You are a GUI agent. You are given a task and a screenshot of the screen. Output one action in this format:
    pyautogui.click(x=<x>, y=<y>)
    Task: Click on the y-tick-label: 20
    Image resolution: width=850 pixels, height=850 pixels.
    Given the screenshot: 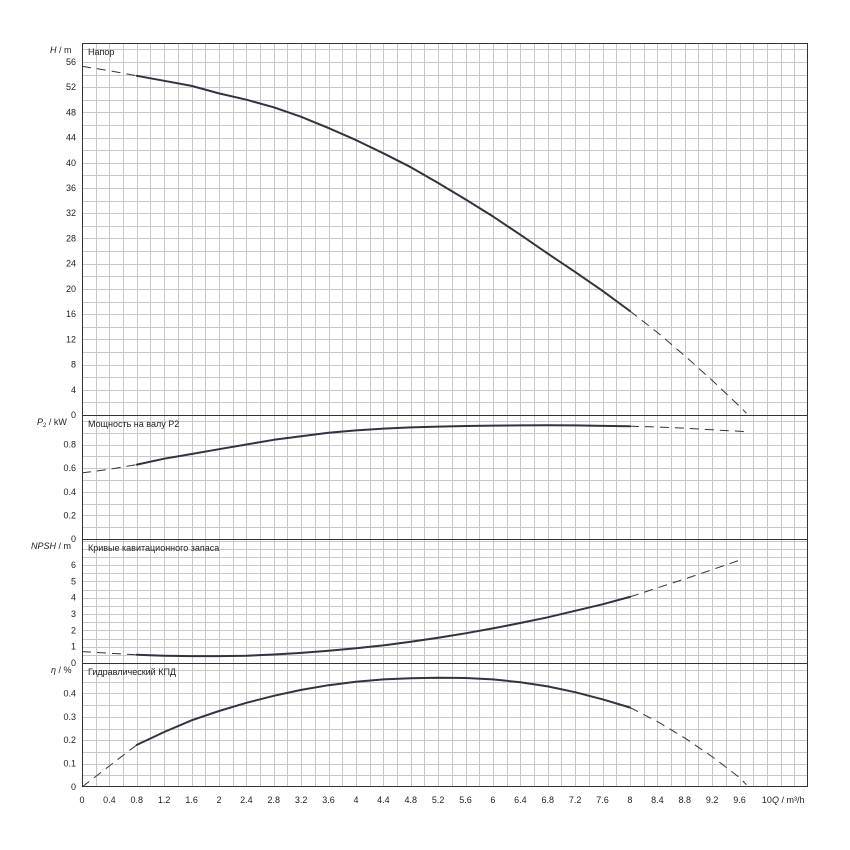 What is the action you would take?
    pyautogui.click(x=71, y=289)
    